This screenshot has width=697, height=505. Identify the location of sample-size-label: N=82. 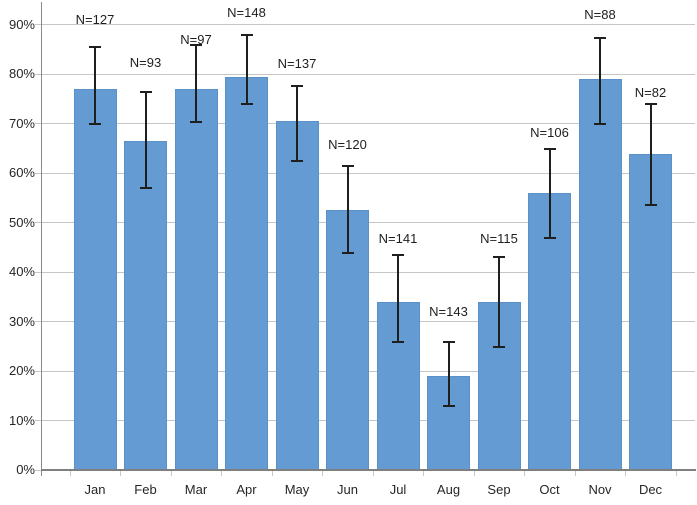
(650, 92).